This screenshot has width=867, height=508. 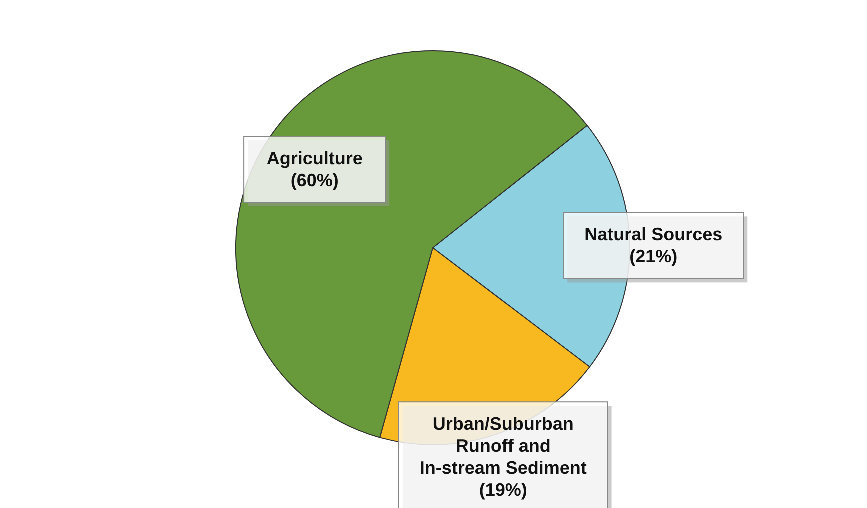 I want to click on data-label: (19%), so click(x=503, y=490).